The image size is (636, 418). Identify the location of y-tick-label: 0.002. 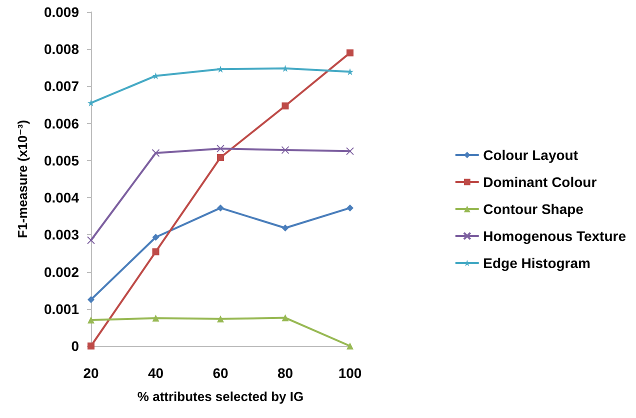
(62, 272).